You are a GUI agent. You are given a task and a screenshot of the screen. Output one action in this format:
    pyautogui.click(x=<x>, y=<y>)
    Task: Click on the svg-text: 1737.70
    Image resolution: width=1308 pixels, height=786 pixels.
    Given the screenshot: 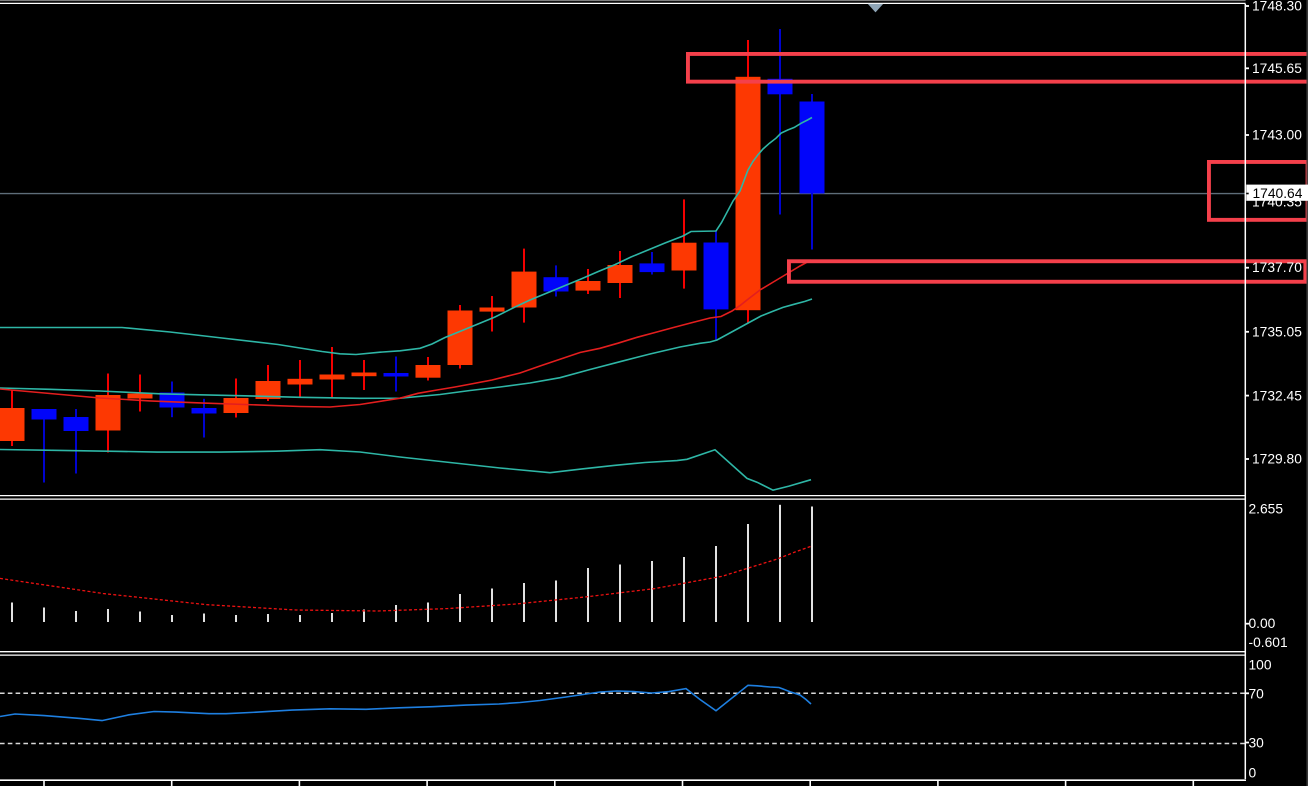 What is the action you would take?
    pyautogui.click(x=1277, y=267)
    